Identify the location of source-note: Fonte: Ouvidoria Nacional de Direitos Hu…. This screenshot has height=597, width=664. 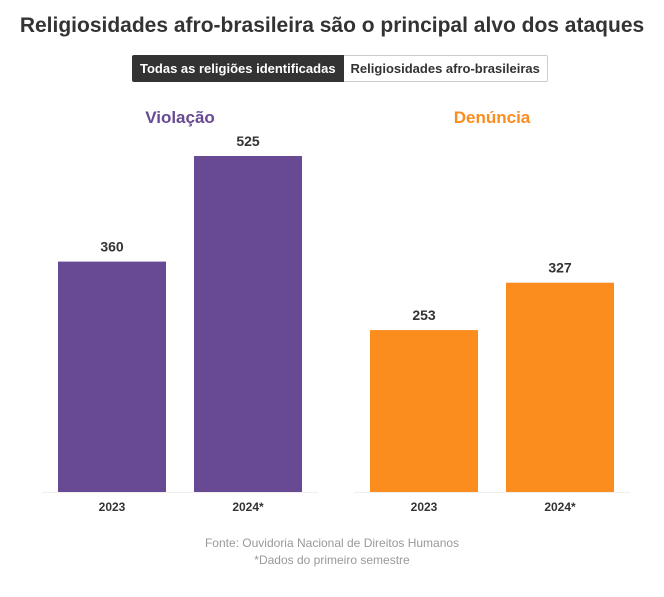
(332, 543).